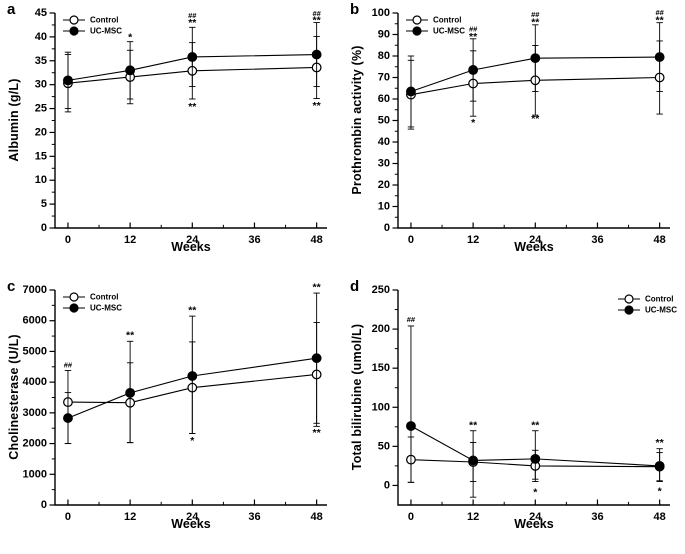  What do you see at coordinates (41, 13) in the screenshot?
I see `svg-text: 45` at bounding box center [41, 13].